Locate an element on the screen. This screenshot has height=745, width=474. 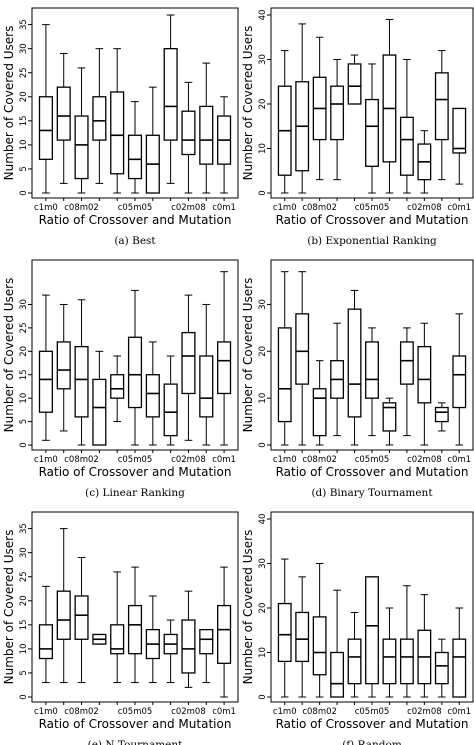
y-tick-label: 5 is located at coordinates (24, 421).